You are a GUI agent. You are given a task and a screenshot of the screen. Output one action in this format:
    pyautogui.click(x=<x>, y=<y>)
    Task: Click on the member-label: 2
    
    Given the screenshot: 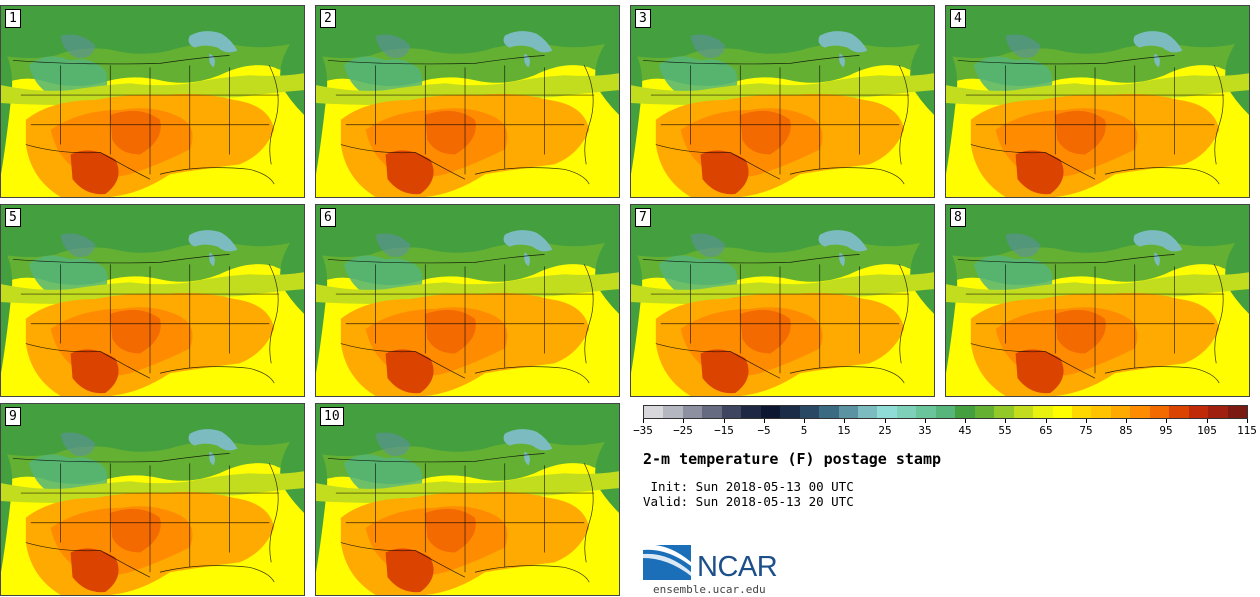 What is the action you would take?
    pyautogui.click(x=328, y=18)
    